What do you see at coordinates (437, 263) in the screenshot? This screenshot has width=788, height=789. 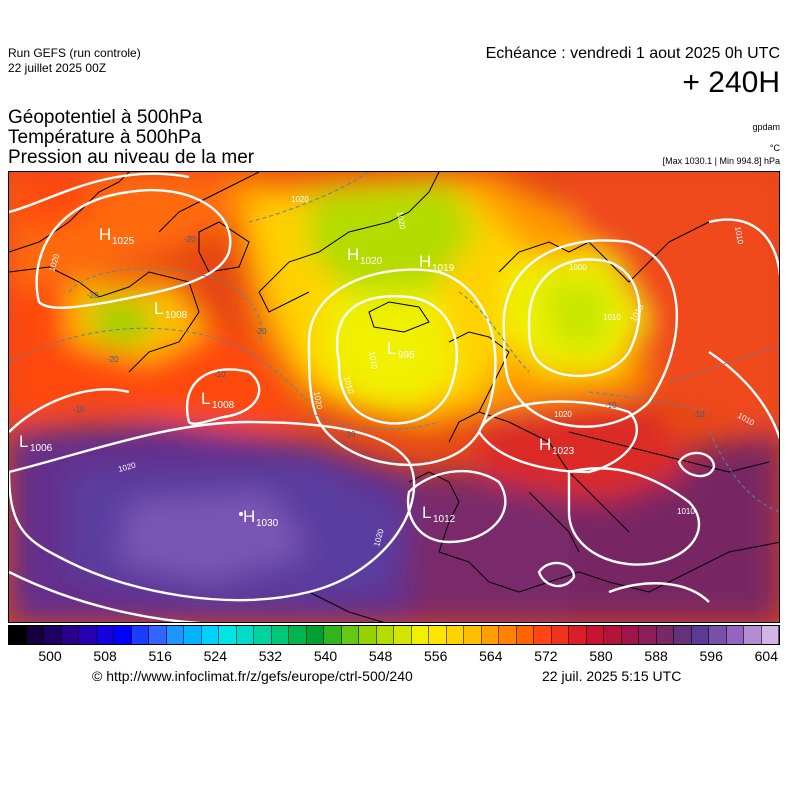 I see `pressure-center-high: H 1019` at bounding box center [437, 263].